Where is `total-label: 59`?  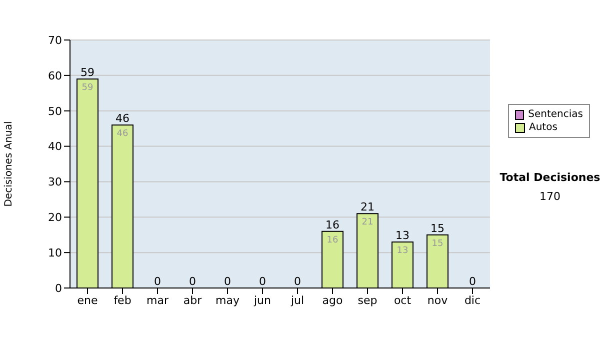 total-label: 59 is located at coordinates (87, 72).